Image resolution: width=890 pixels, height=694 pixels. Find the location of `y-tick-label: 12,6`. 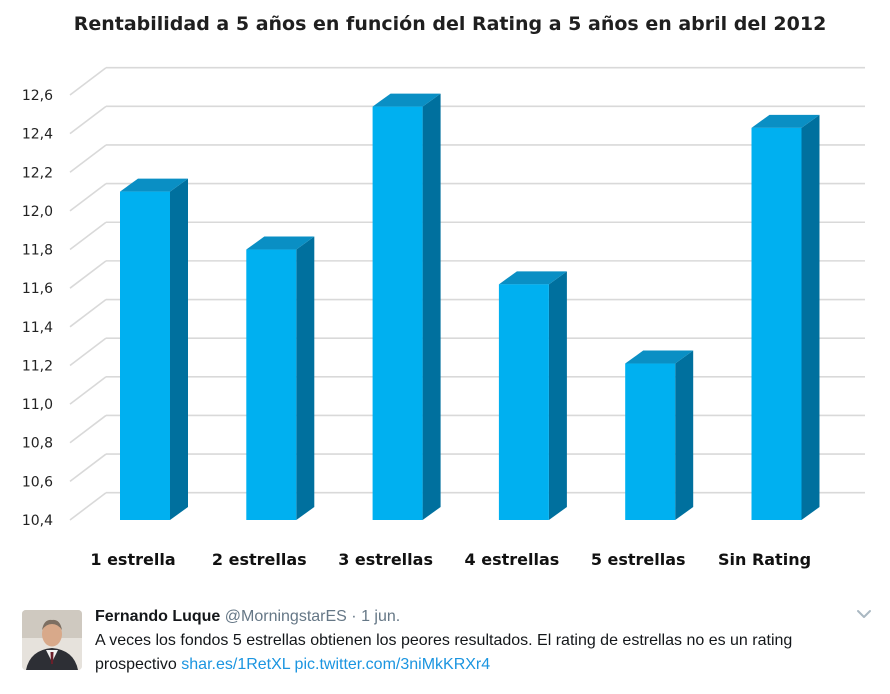

y-tick-label: 12,6 is located at coordinates (37, 96).